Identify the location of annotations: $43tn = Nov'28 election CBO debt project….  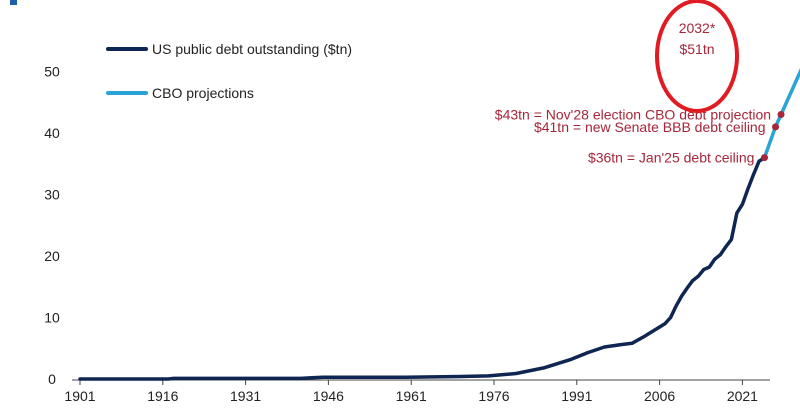
(633, 136).